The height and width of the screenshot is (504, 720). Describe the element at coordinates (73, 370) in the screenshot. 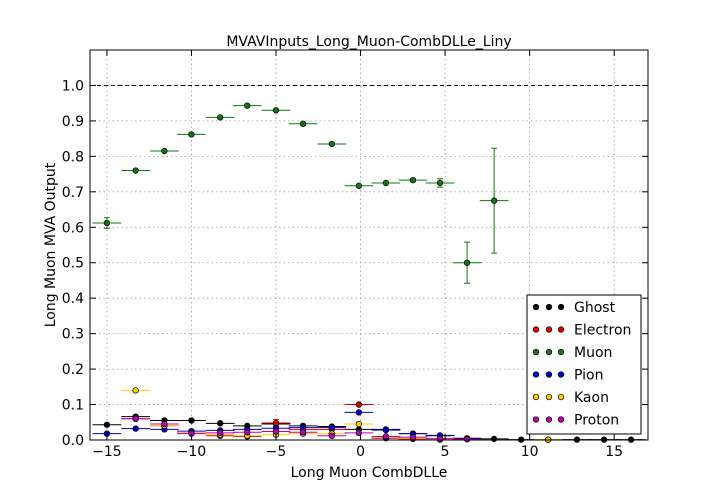

I see `y-tick-label: 0.2` at that location.